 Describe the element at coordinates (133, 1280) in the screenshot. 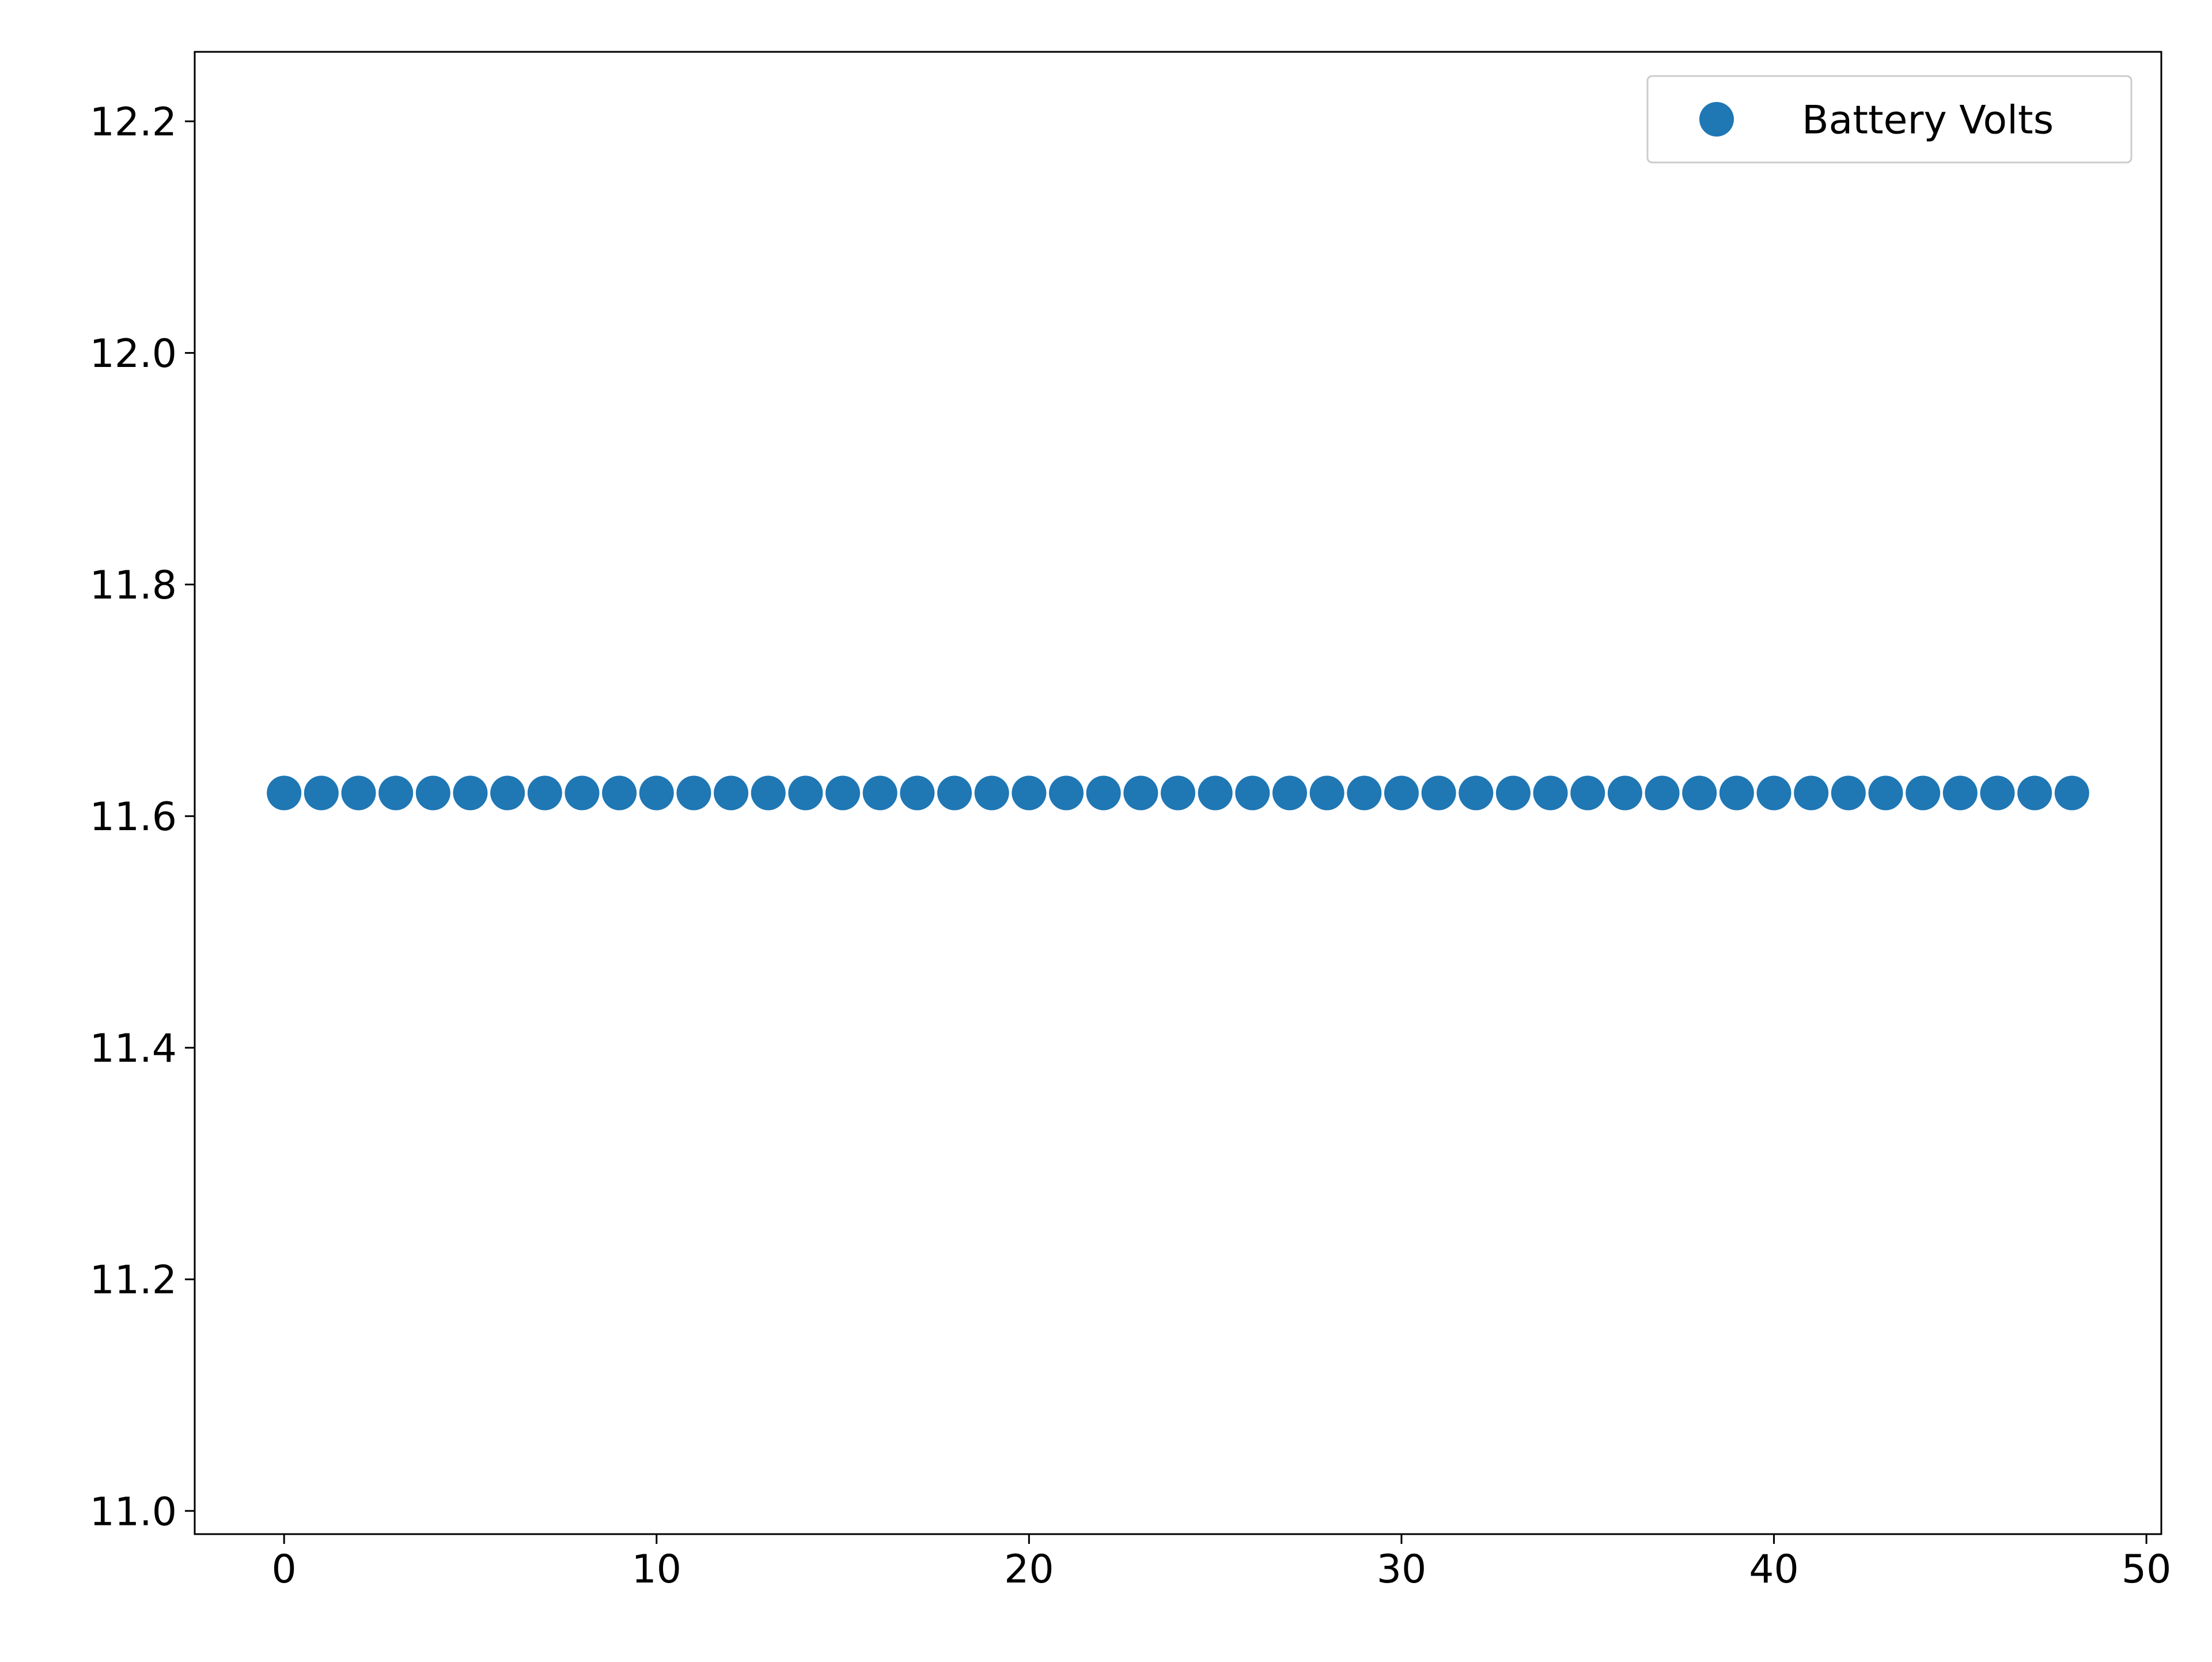

I see `y-tick-label: 11.2` at that location.